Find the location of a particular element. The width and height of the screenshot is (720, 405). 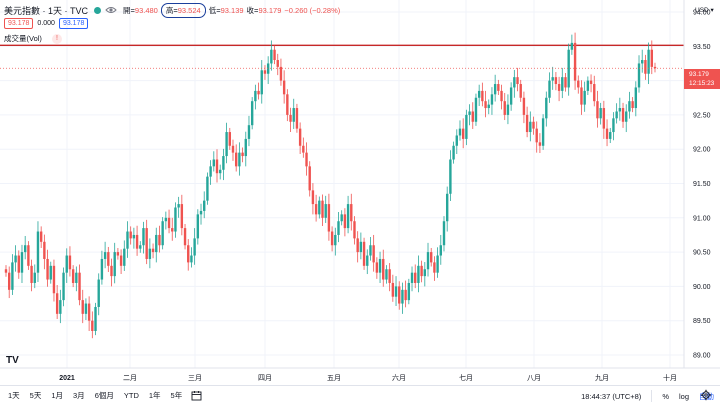

log-toggle: log is located at coordinates (683, 396).